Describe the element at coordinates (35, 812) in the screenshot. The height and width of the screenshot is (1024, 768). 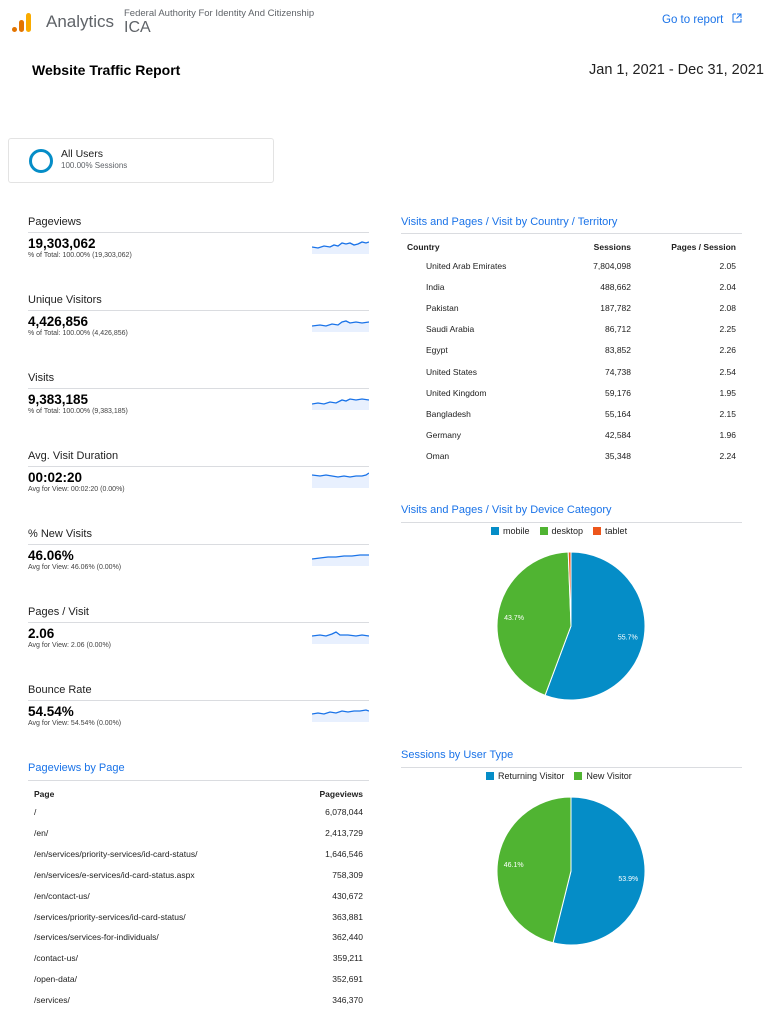
I see `page-path-cell: /` at that location.